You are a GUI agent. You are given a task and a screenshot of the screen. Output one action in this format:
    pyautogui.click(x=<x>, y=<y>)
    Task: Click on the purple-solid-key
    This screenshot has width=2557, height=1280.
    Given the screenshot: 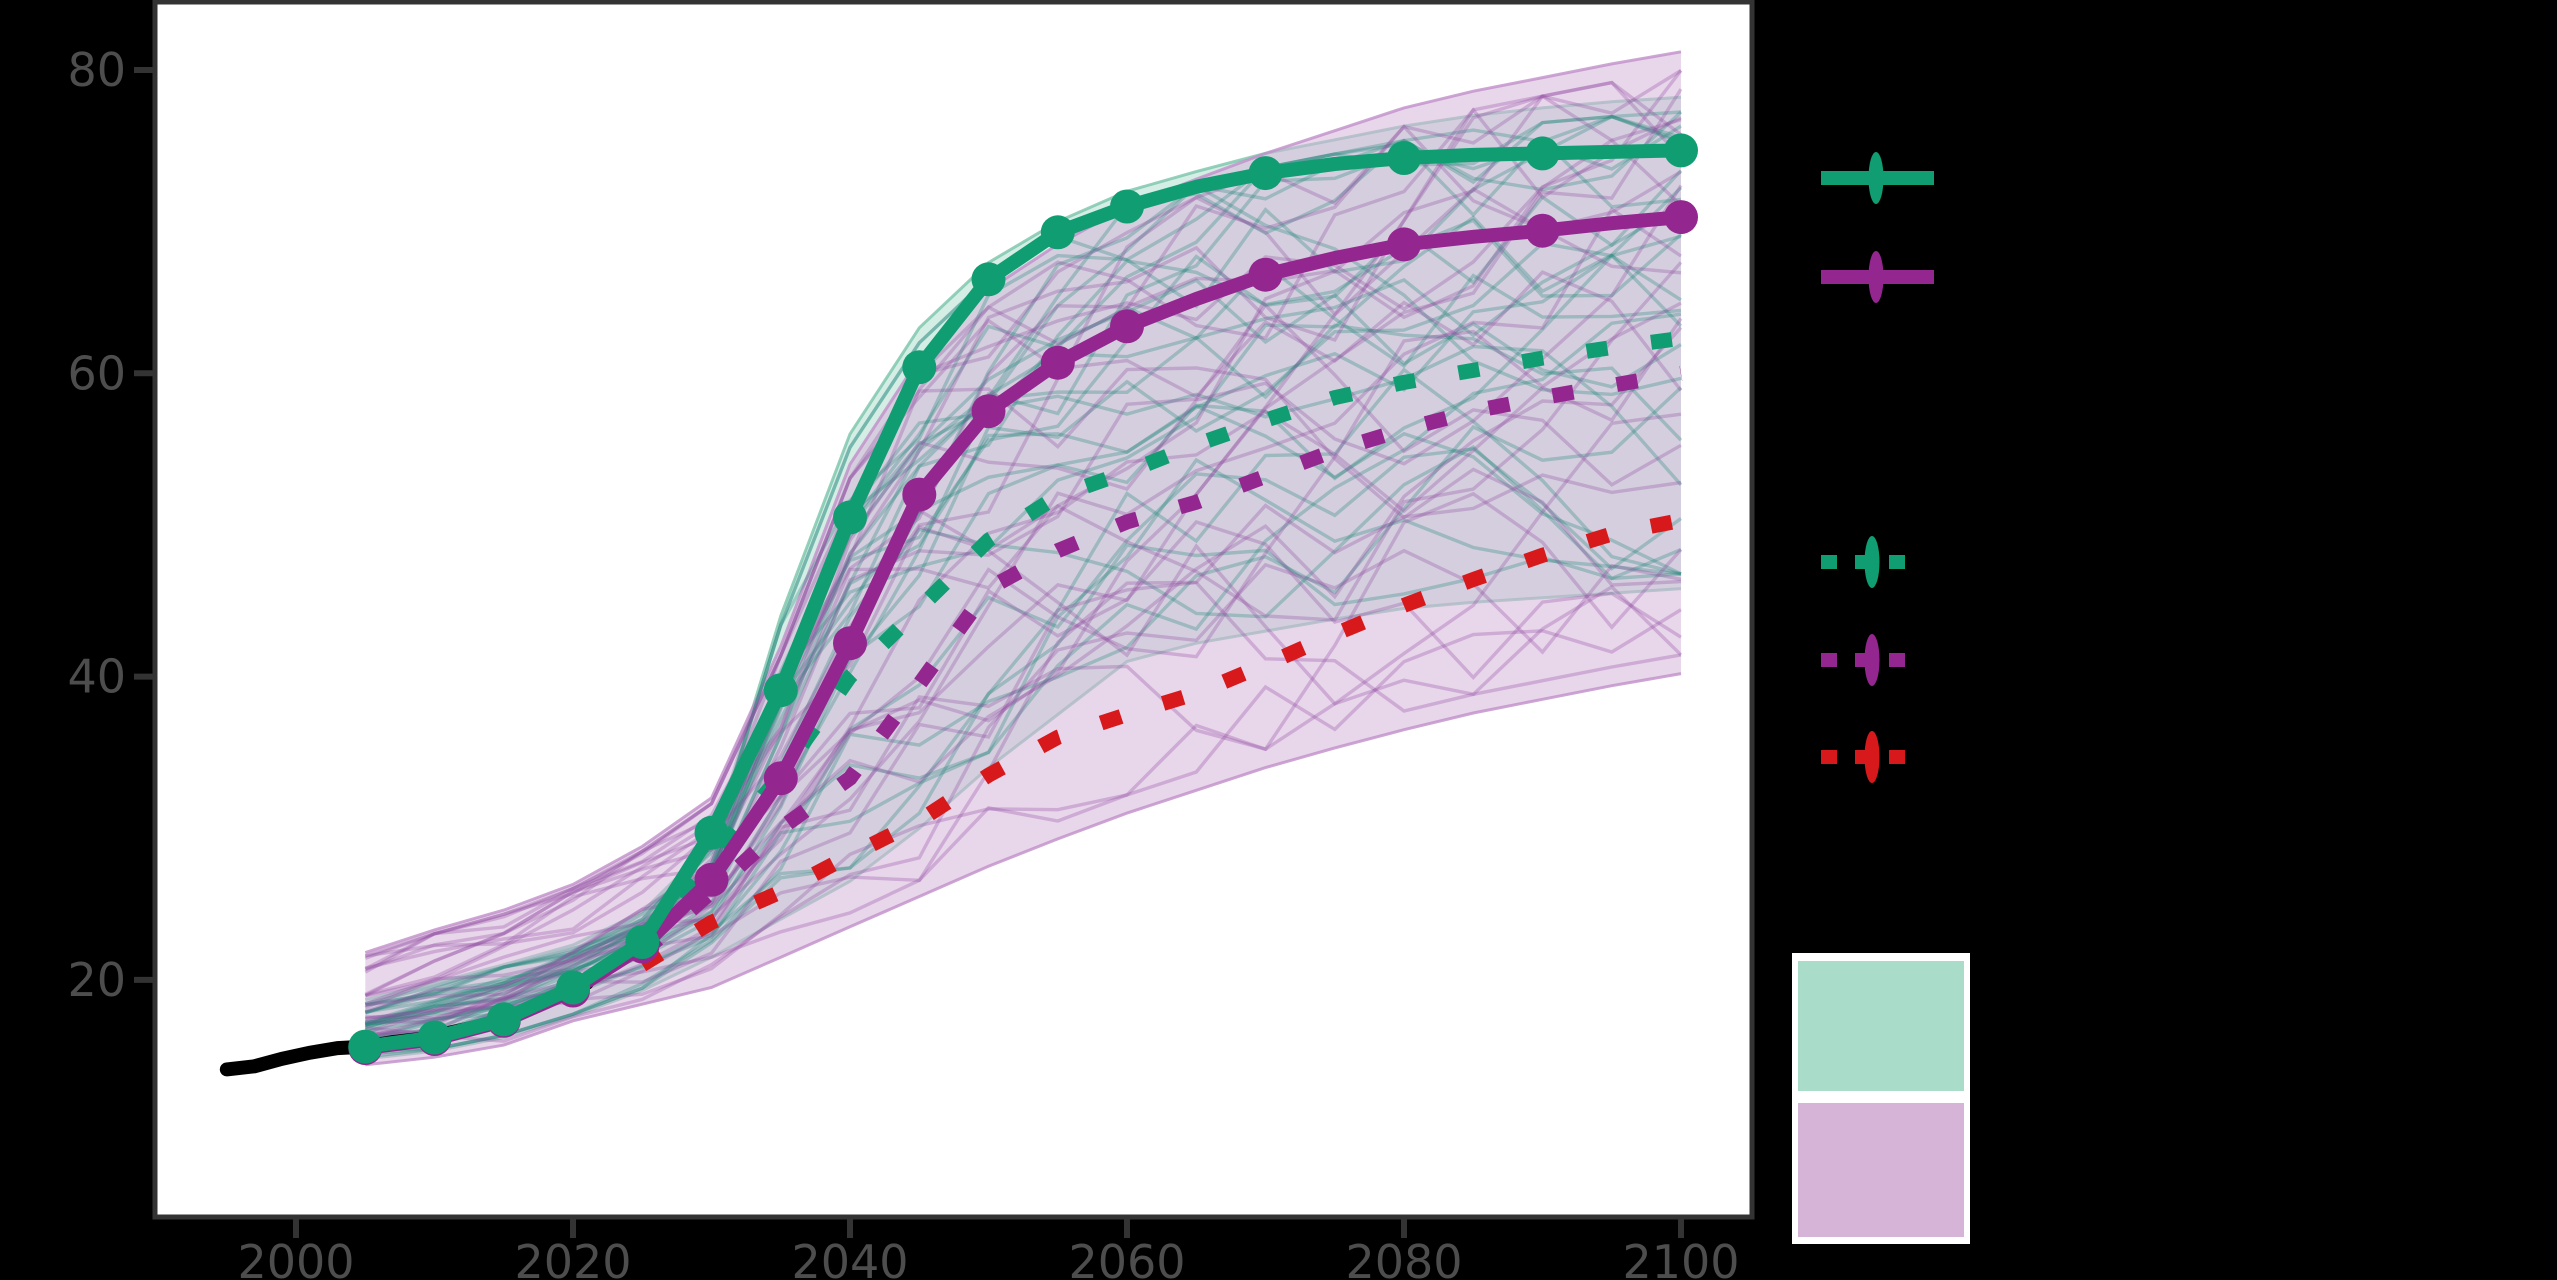 What is the action you would take?
    pyautogui.click(x=1877, y=277)
    